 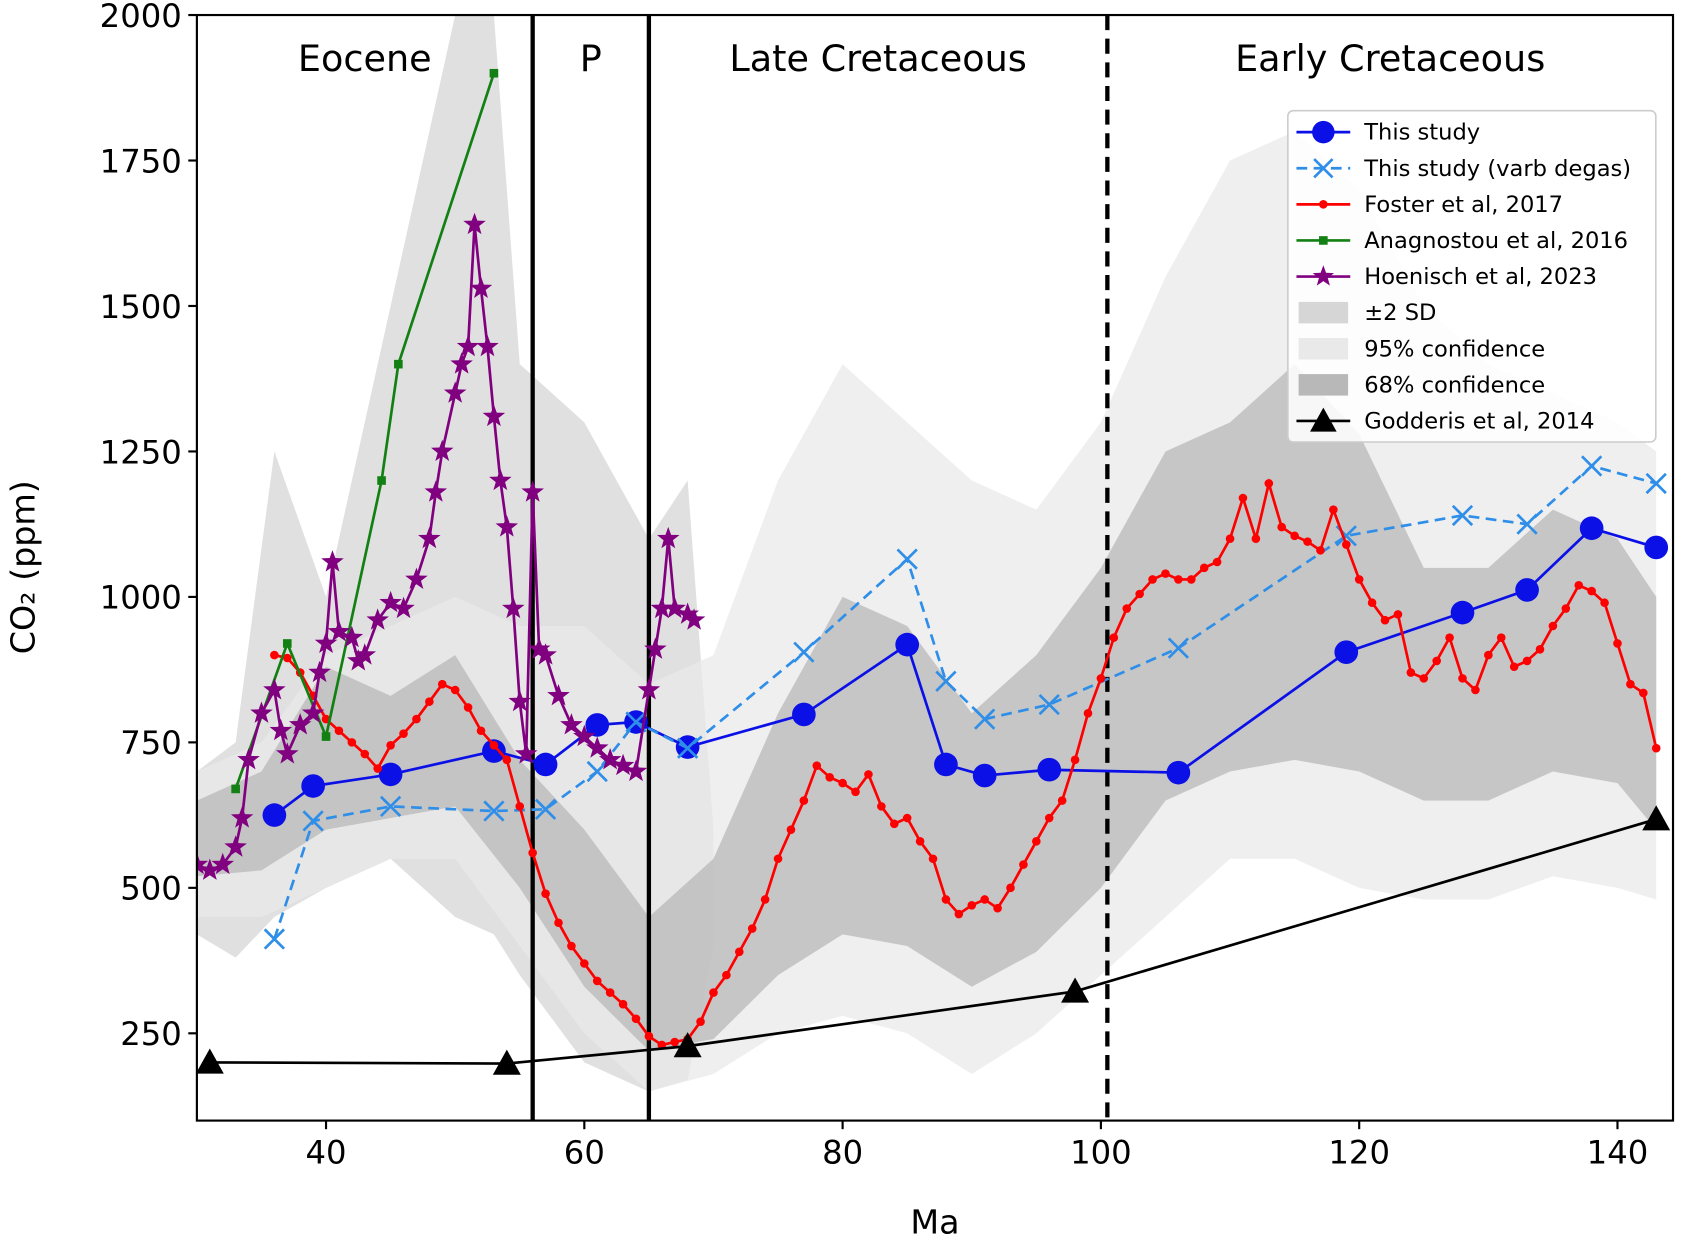 I want to click on series-line, so click(x=365, y=431).